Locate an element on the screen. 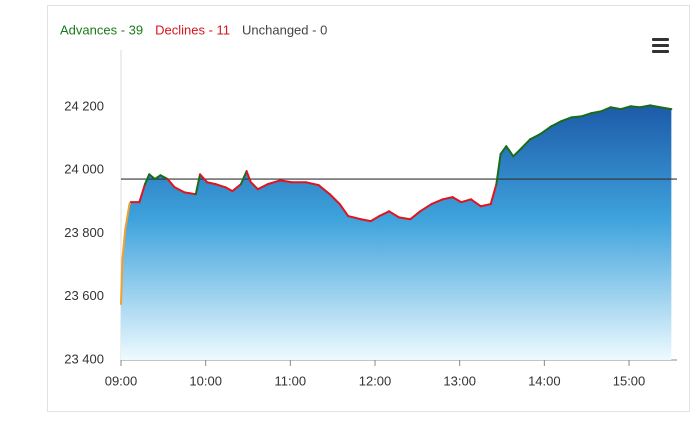 The height and width of the screenshot is (423, 696). y-tick-label: 23 400 is located at coordinates (84, 358).